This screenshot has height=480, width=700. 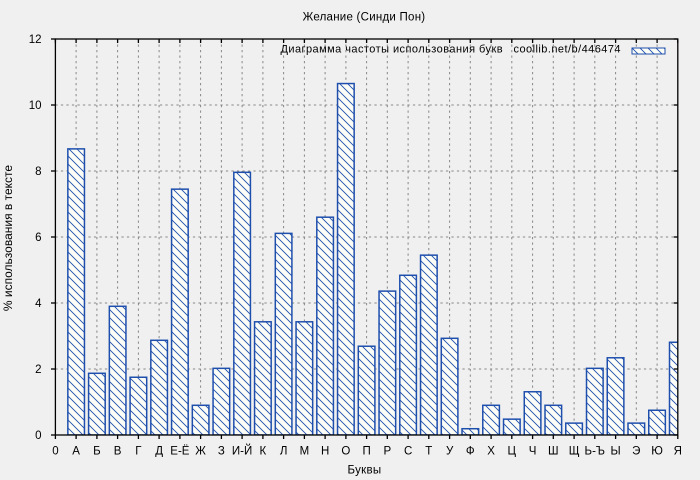 What do you see at coordinates (38, 304) in the screenshot?
I see `svg-text: 4` at bounding box center [38, 304].